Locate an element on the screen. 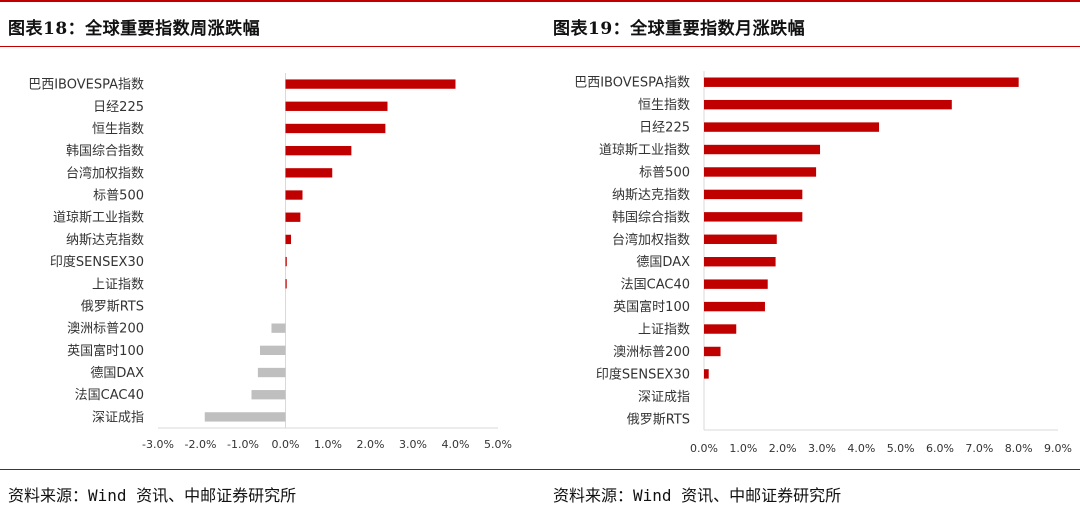 This screenshot has height=517, width=1080. category-label-11: 澳洲标普200 is located at coordinates (105, 329).